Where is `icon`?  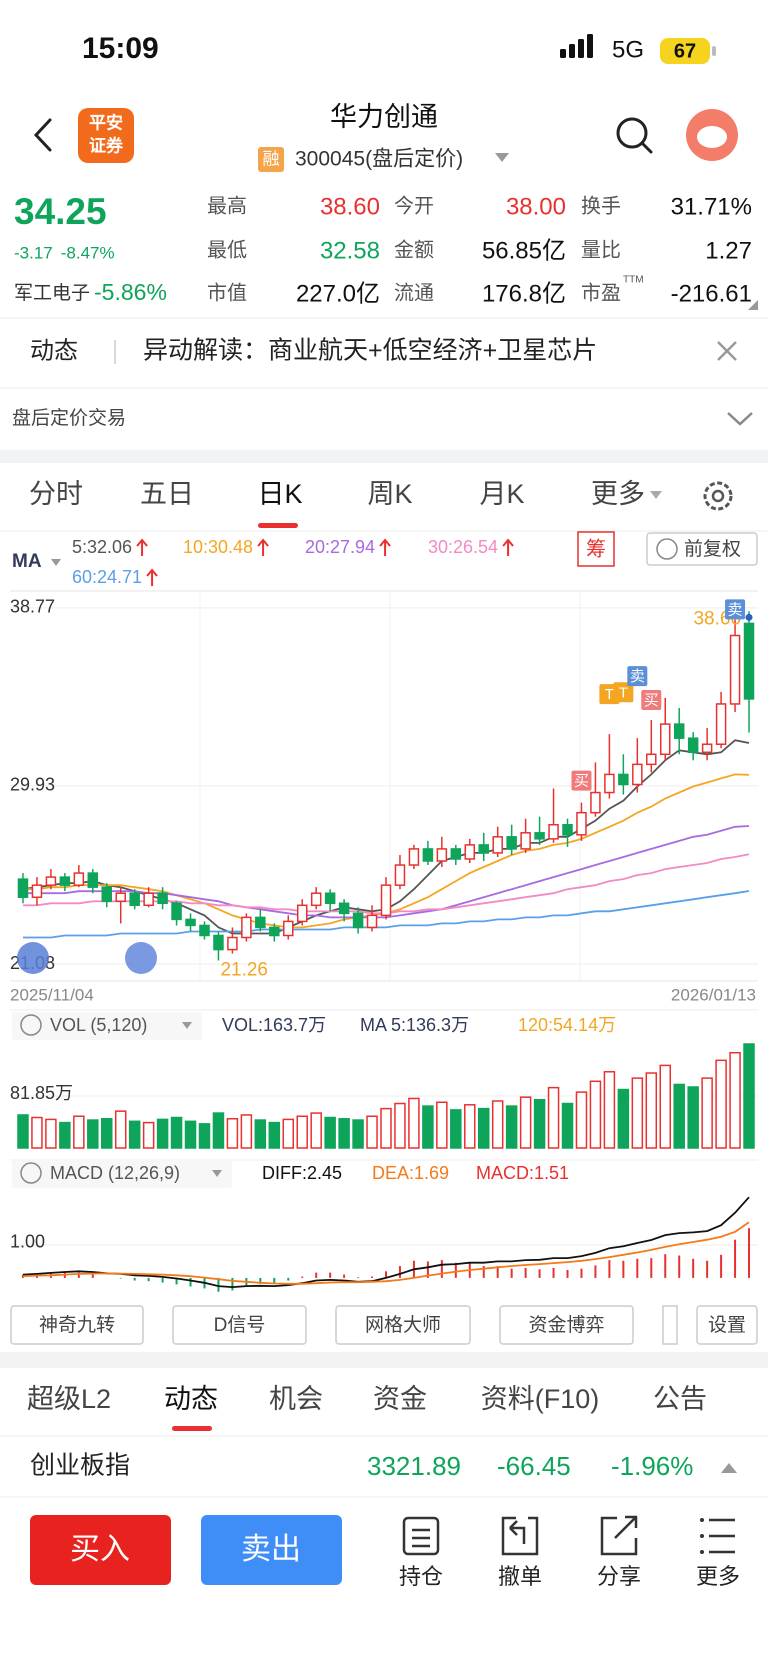
icon is located at coordinates (421, 1536).